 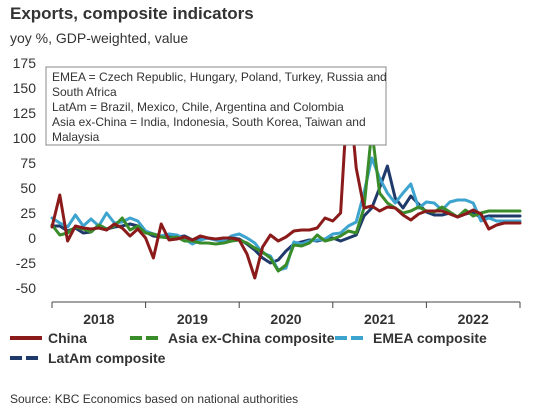 I want to click on chart-subtitle: yoy %, GDP-weighted, value, so click(x=99, y=38).